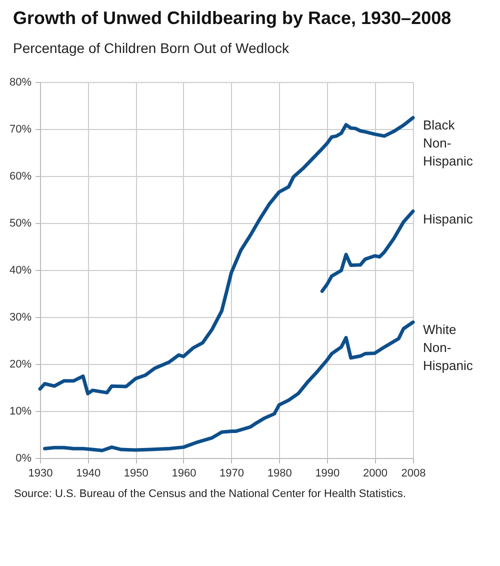 The width and height of the screenshot is (500, 566). Describe the element at coordinates (20, 412) in the screenshot. I see `y-tick-label: 10%` at that location.